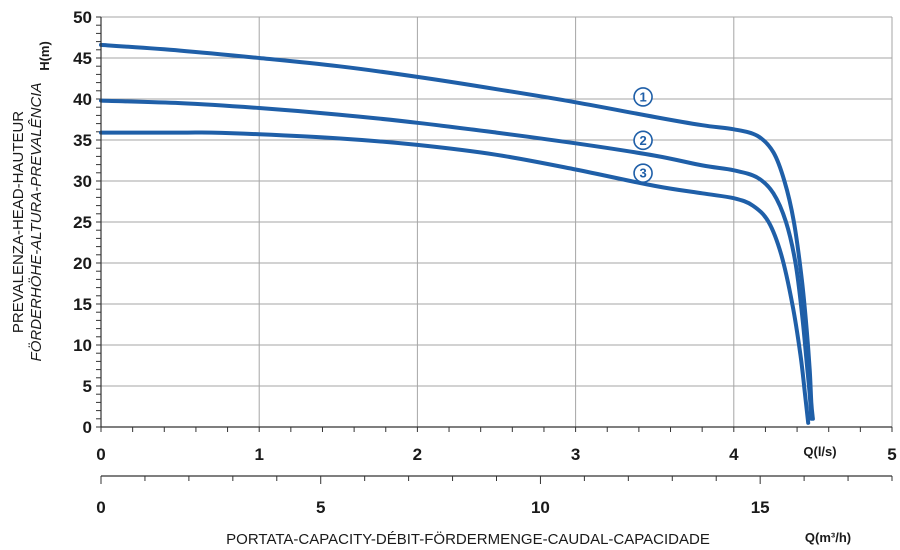 Image resolution: width=900 pixels, height=550 pixels. I want to click on x-tick-label: 1, so click(258, 454).